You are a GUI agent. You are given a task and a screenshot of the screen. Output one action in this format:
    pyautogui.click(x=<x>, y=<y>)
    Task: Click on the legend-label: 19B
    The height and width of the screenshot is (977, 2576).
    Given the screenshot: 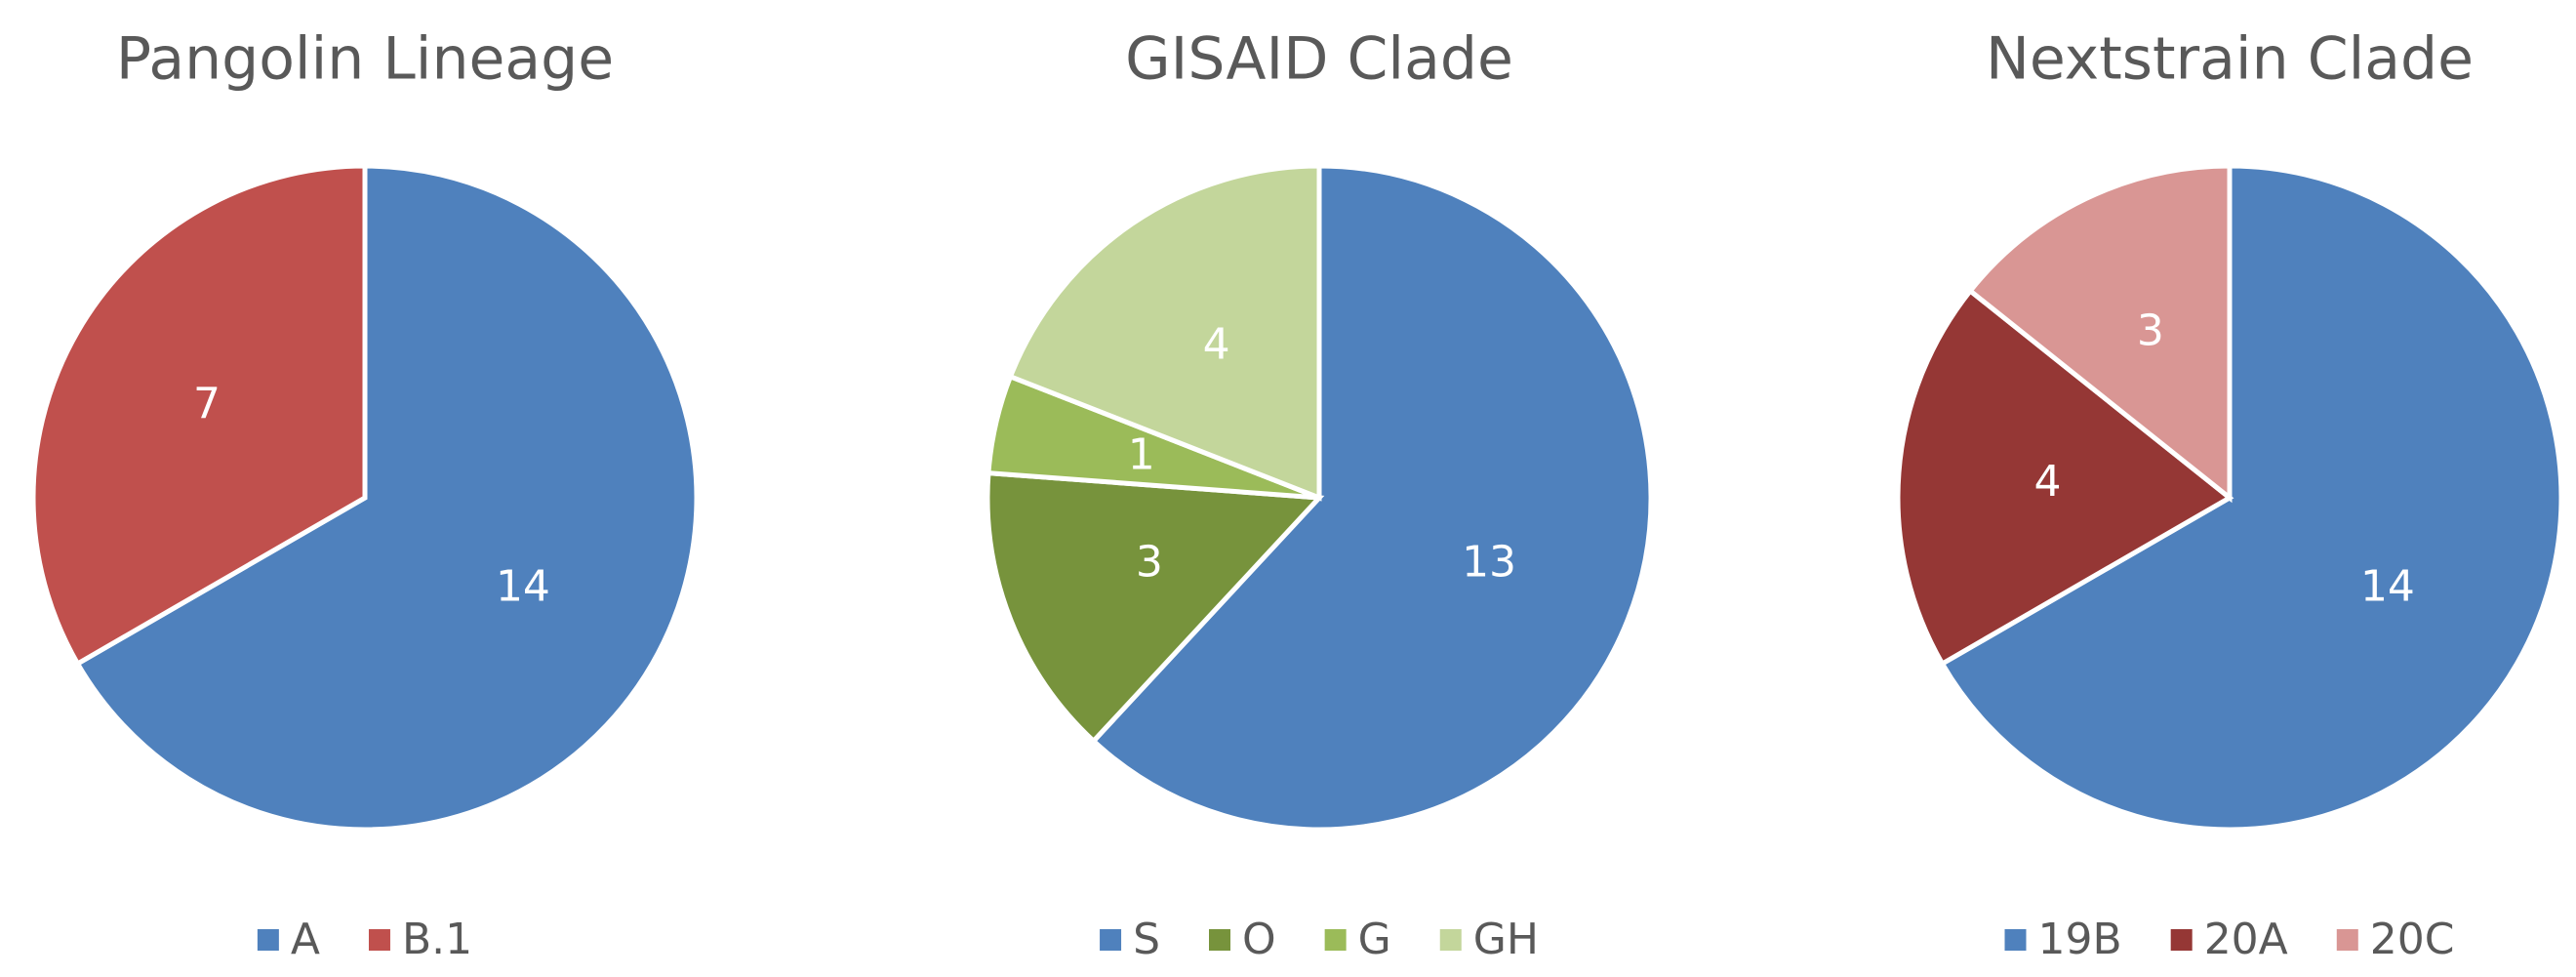 What is the action you would take?
    pyautogui.click(x=2080, y=940)
    